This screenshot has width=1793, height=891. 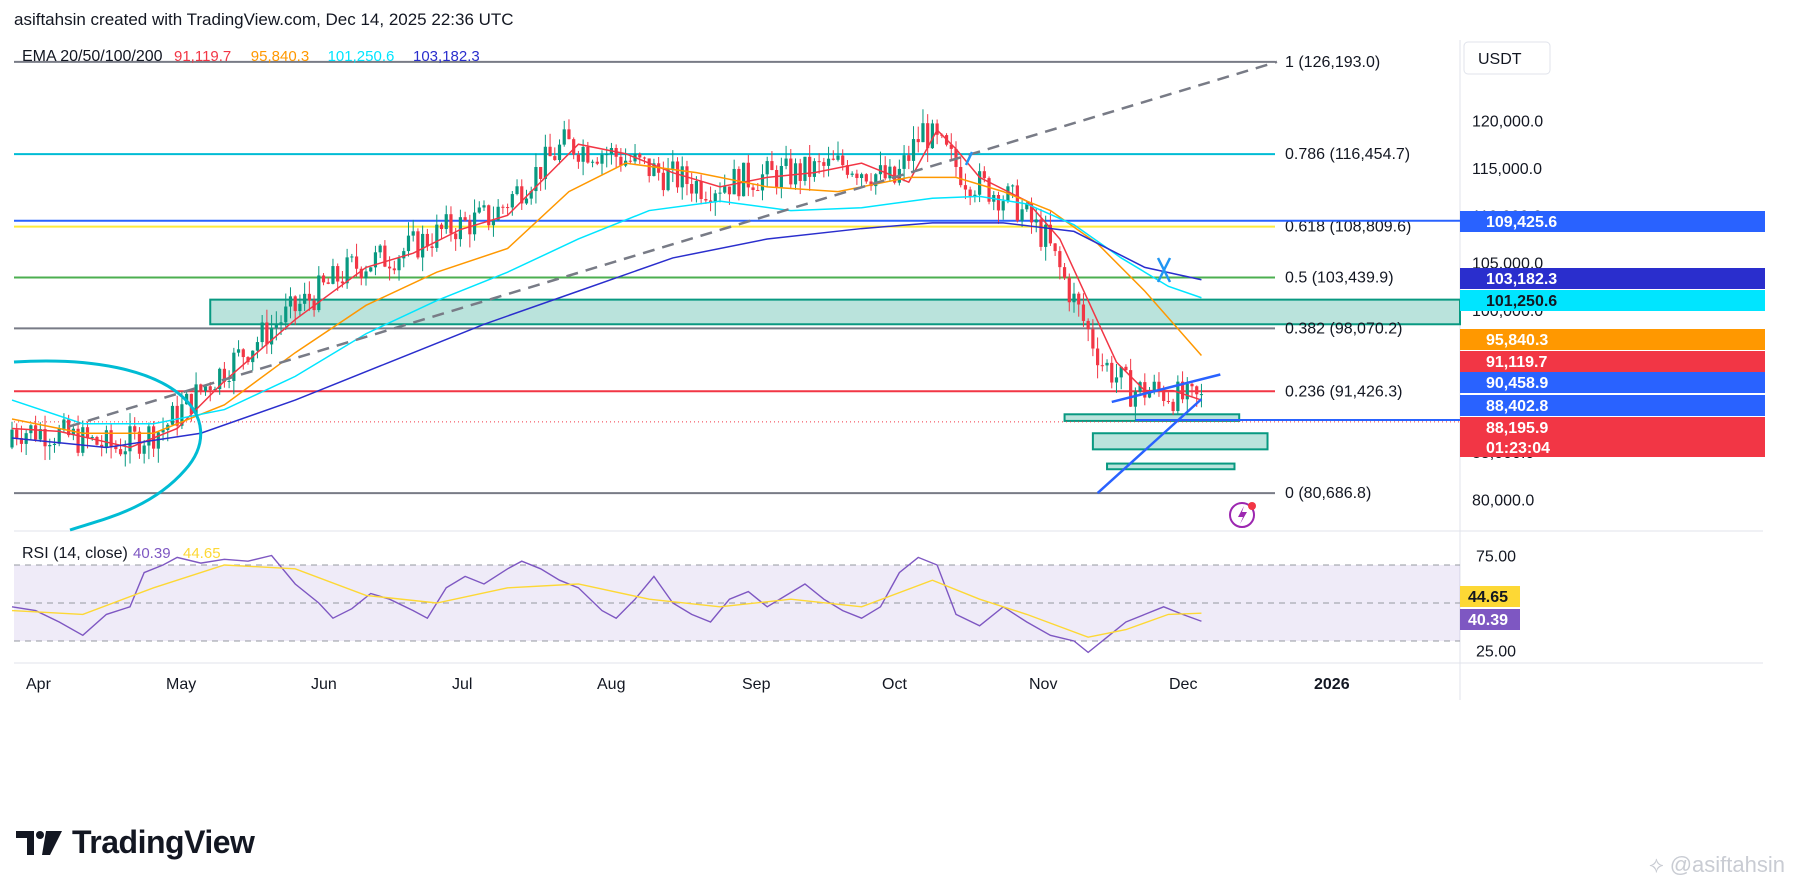 What do you see at coordinates (1343, 391) in the screenshot?
I see `fib-label-0.236: 0.236 (91,426.3)` at bounding box center [1343, 391].